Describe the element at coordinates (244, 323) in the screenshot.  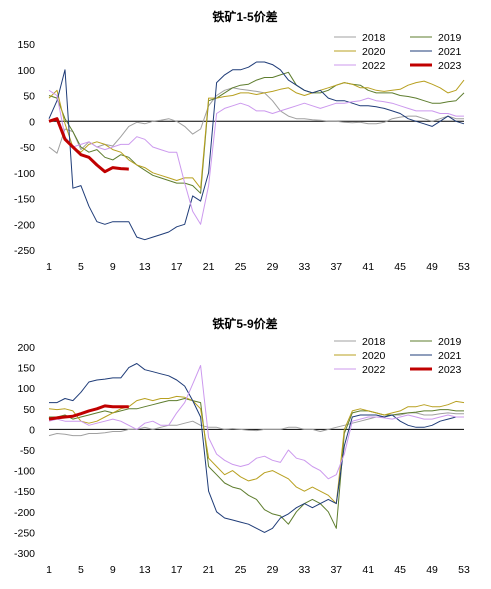
I see `chart-title: 铁矿5-9价差` at that location.